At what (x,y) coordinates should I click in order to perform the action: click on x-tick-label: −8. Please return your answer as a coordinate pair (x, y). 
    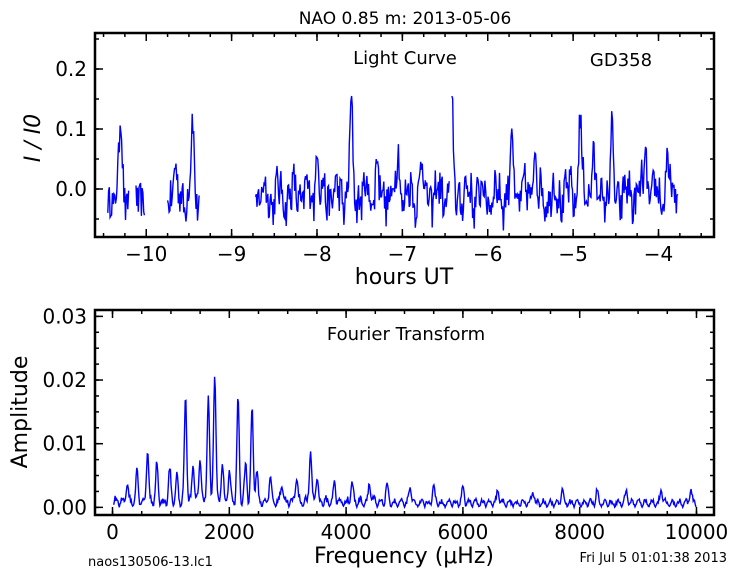
    Looking at the image, I should click on (316, 254).